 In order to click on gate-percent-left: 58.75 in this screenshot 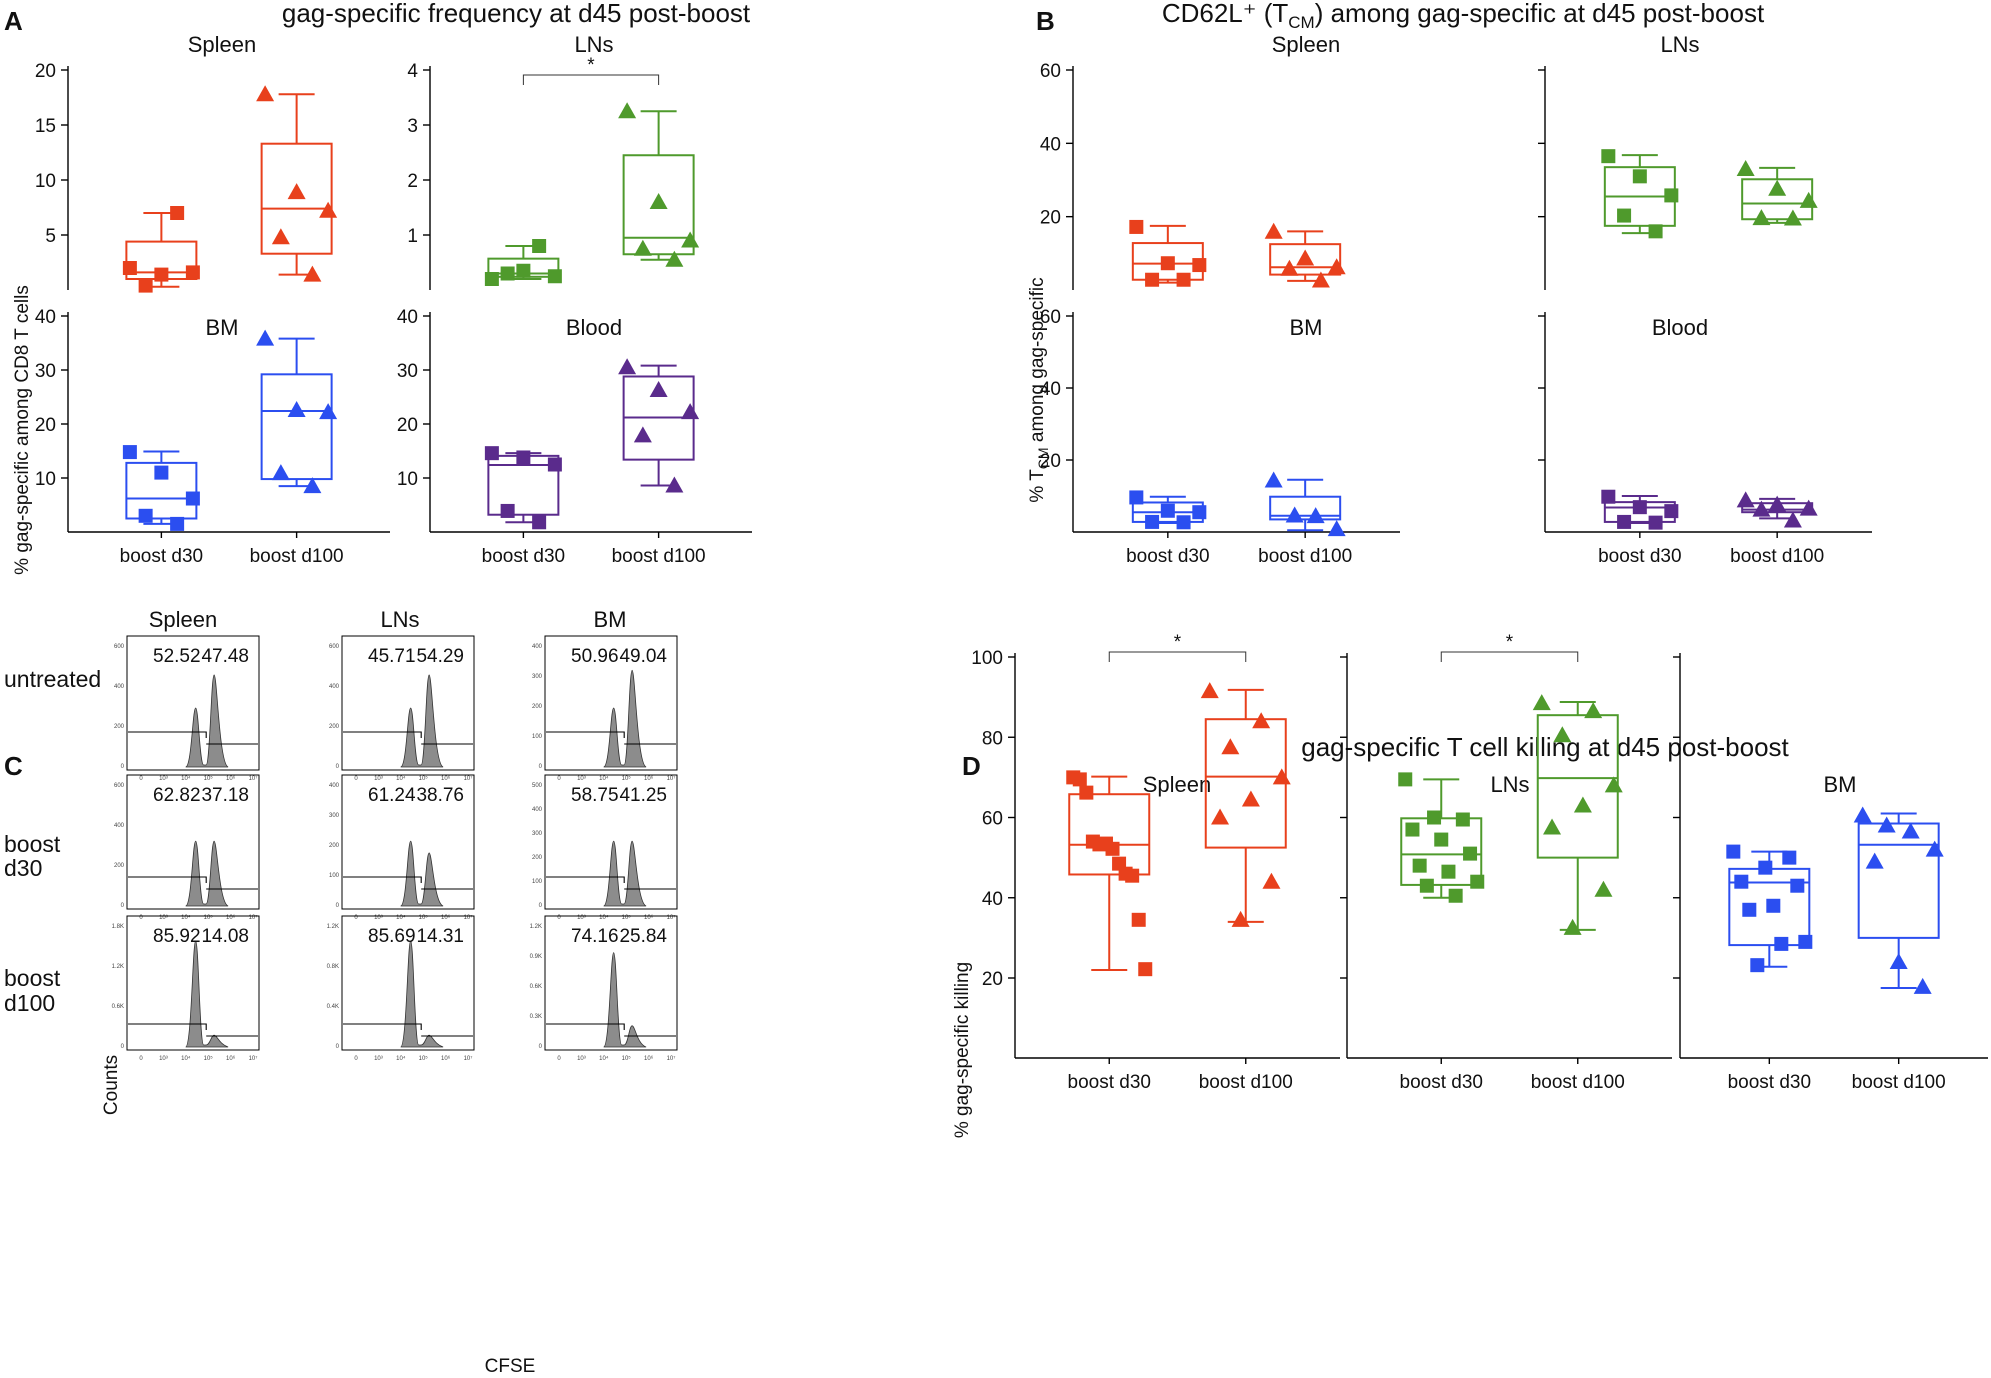, I will do `click(595, 795)`.